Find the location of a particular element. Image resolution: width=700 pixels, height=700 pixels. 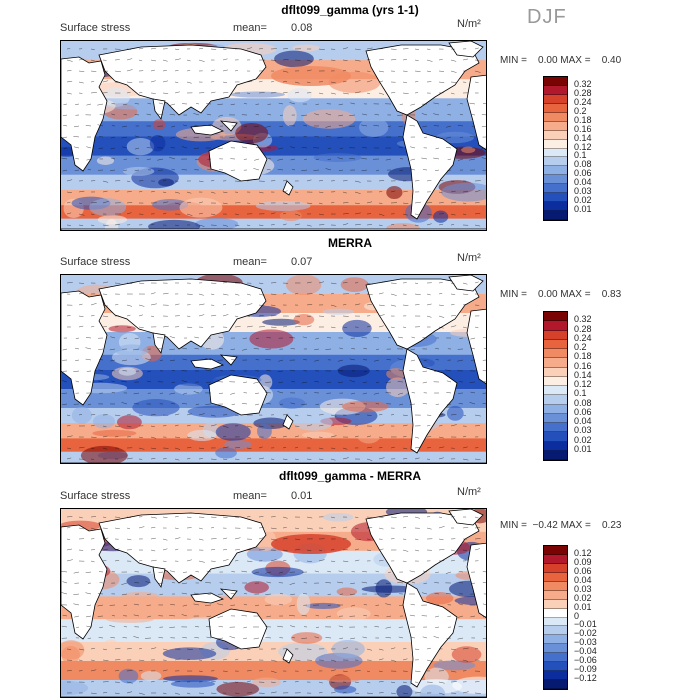

panel-2-minmax: MIN = 0.00 MAX = 0.83 is located at coordinates (561, 294).